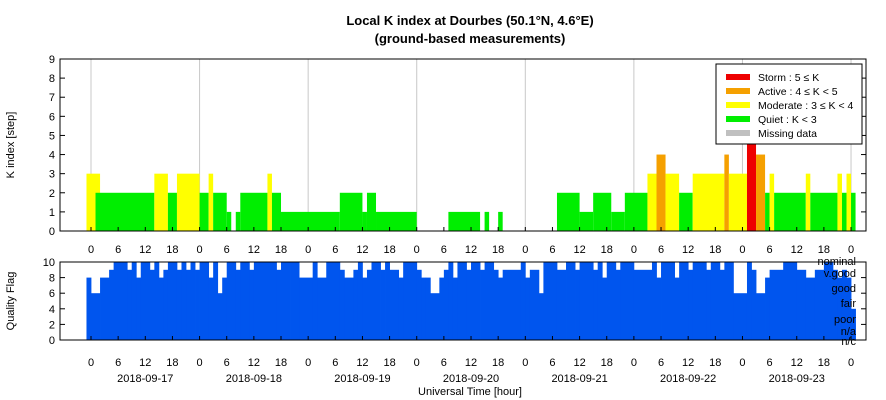  What do you see at coordinates (844, 289) in the screenshot?
I see `quality-flag-label: good` at bounding box center [844, 289].